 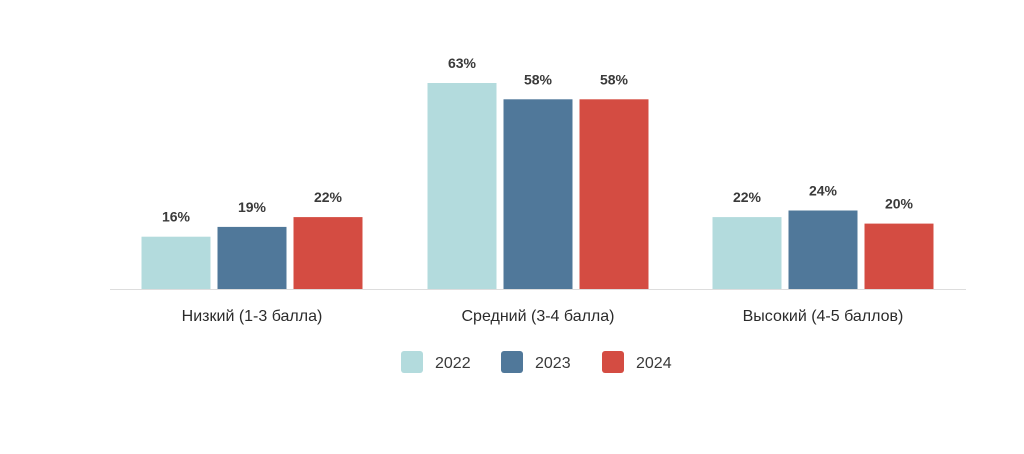 I want to click on legend-item-2024: 2024, so click(x=637, y=362).